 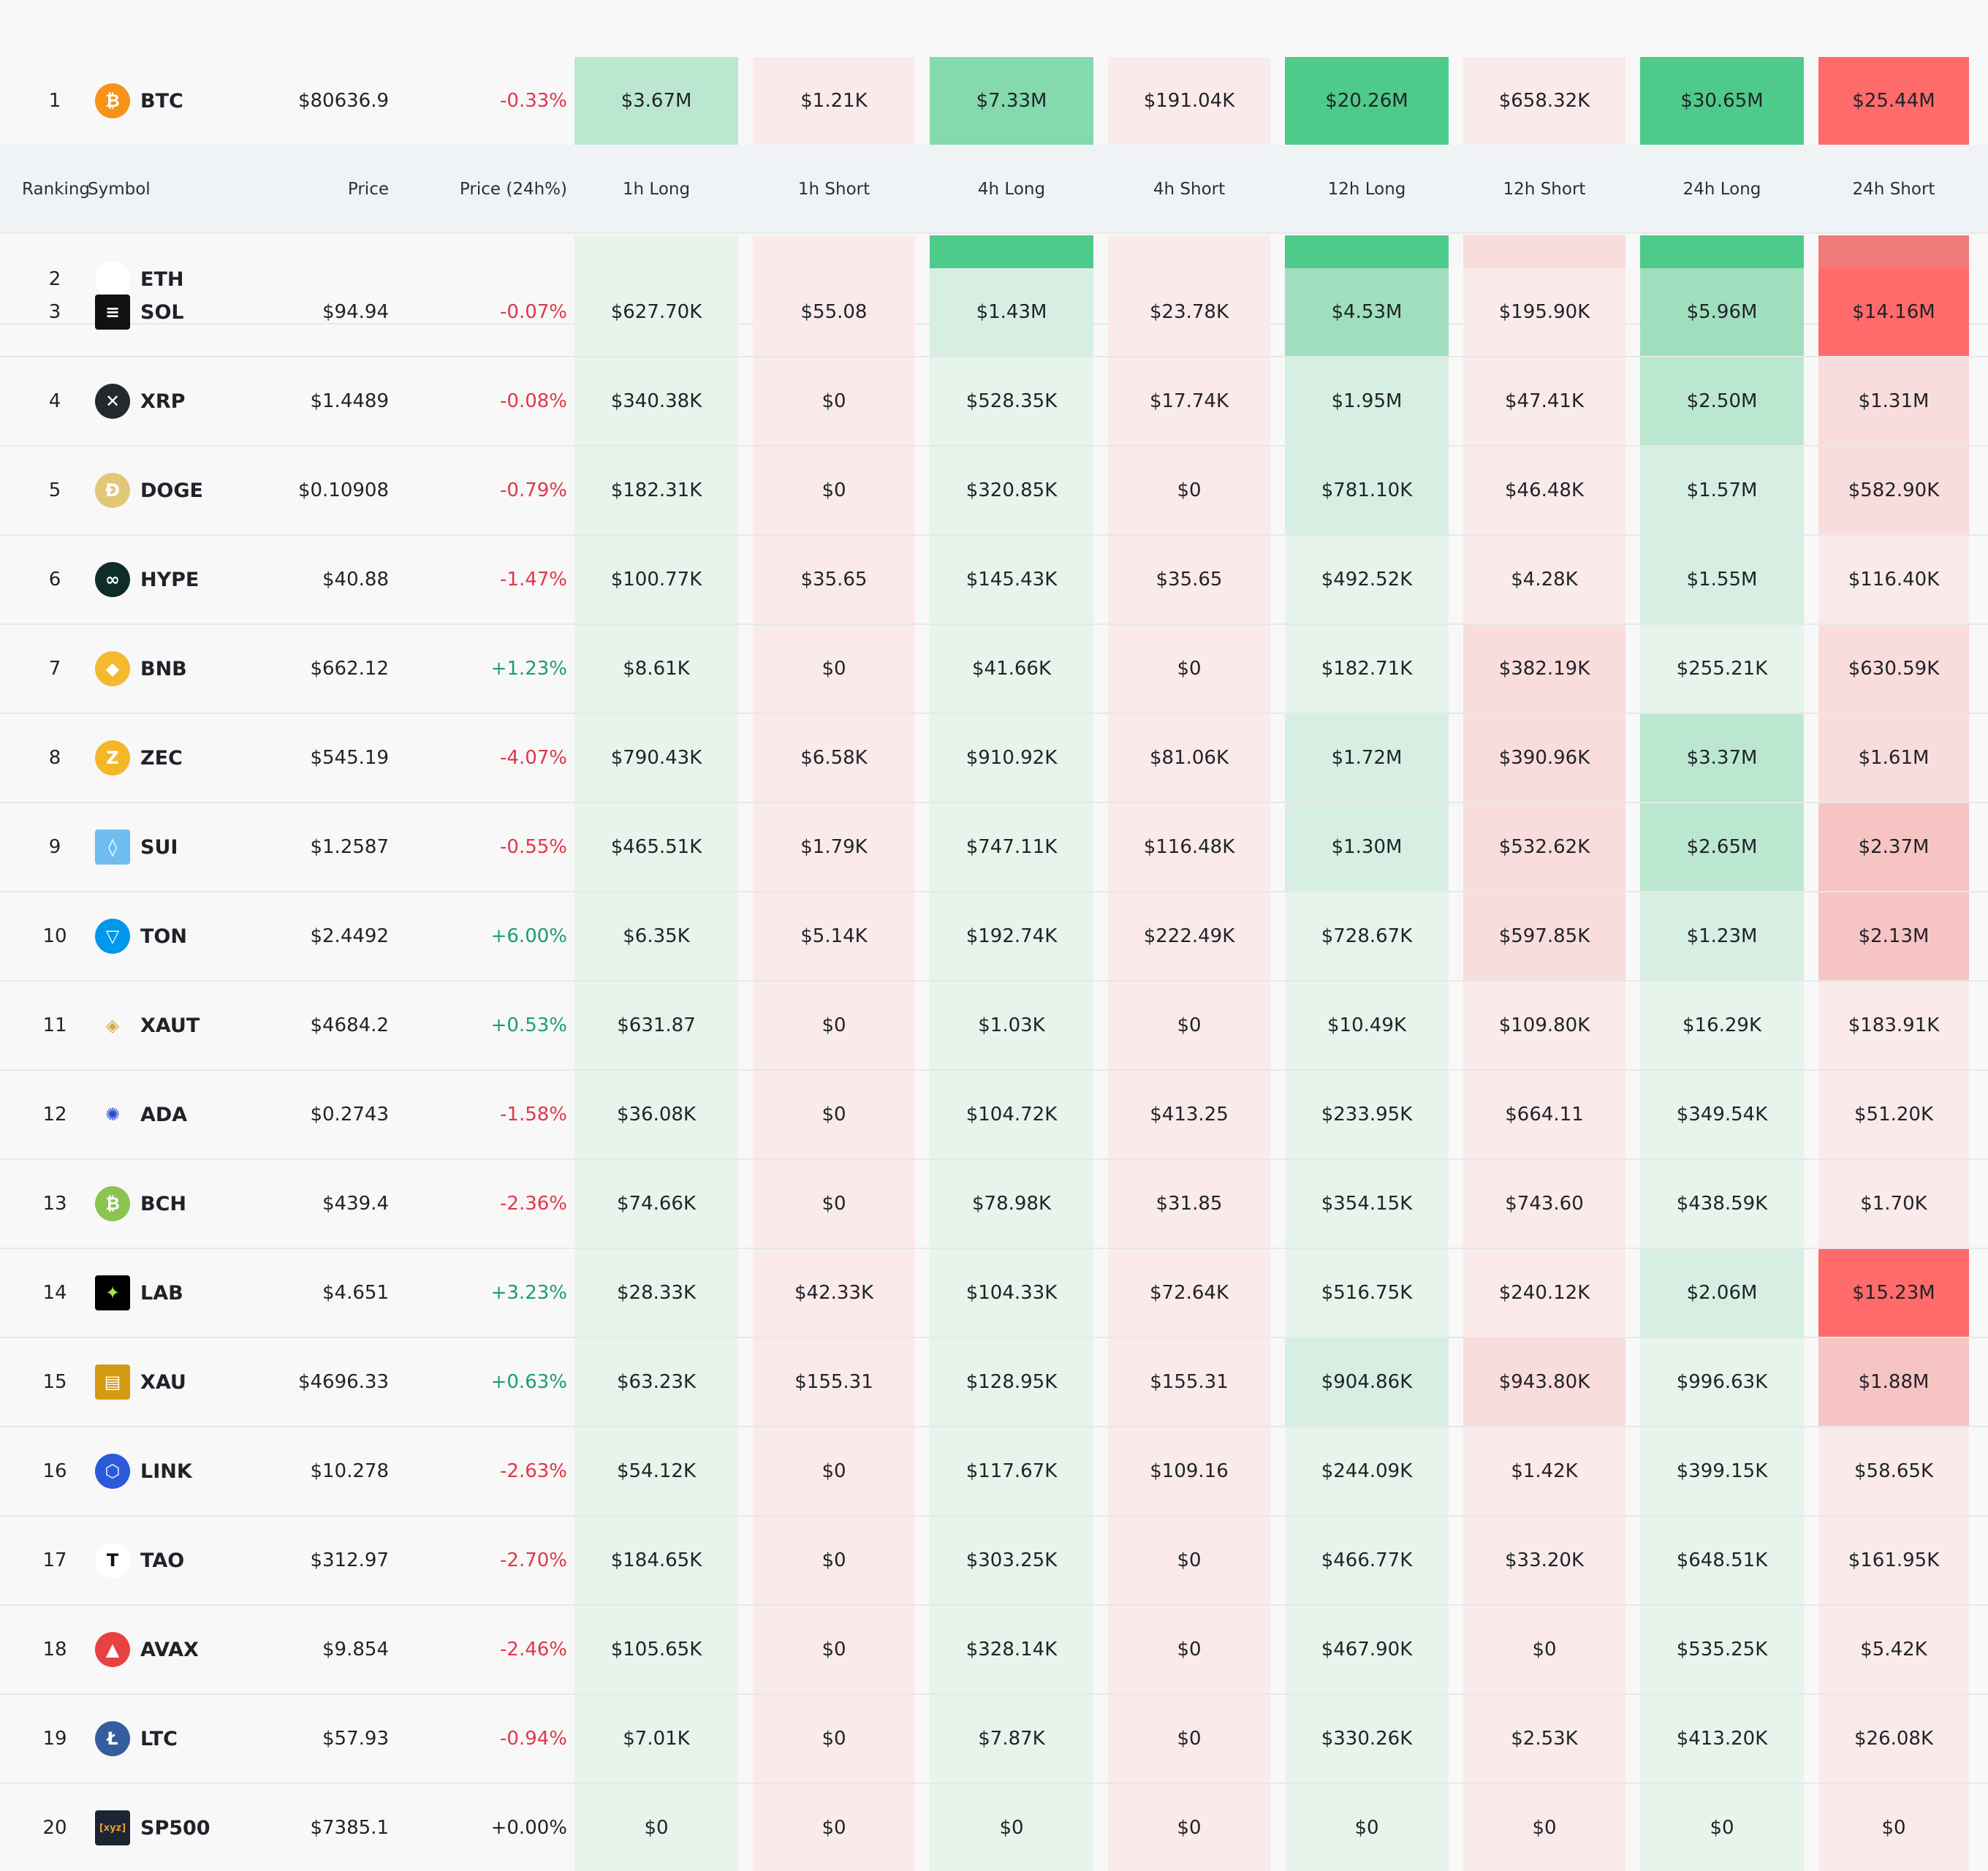 I want to click on header-4h-long: 4h Long, so click(x=1011, y=189).